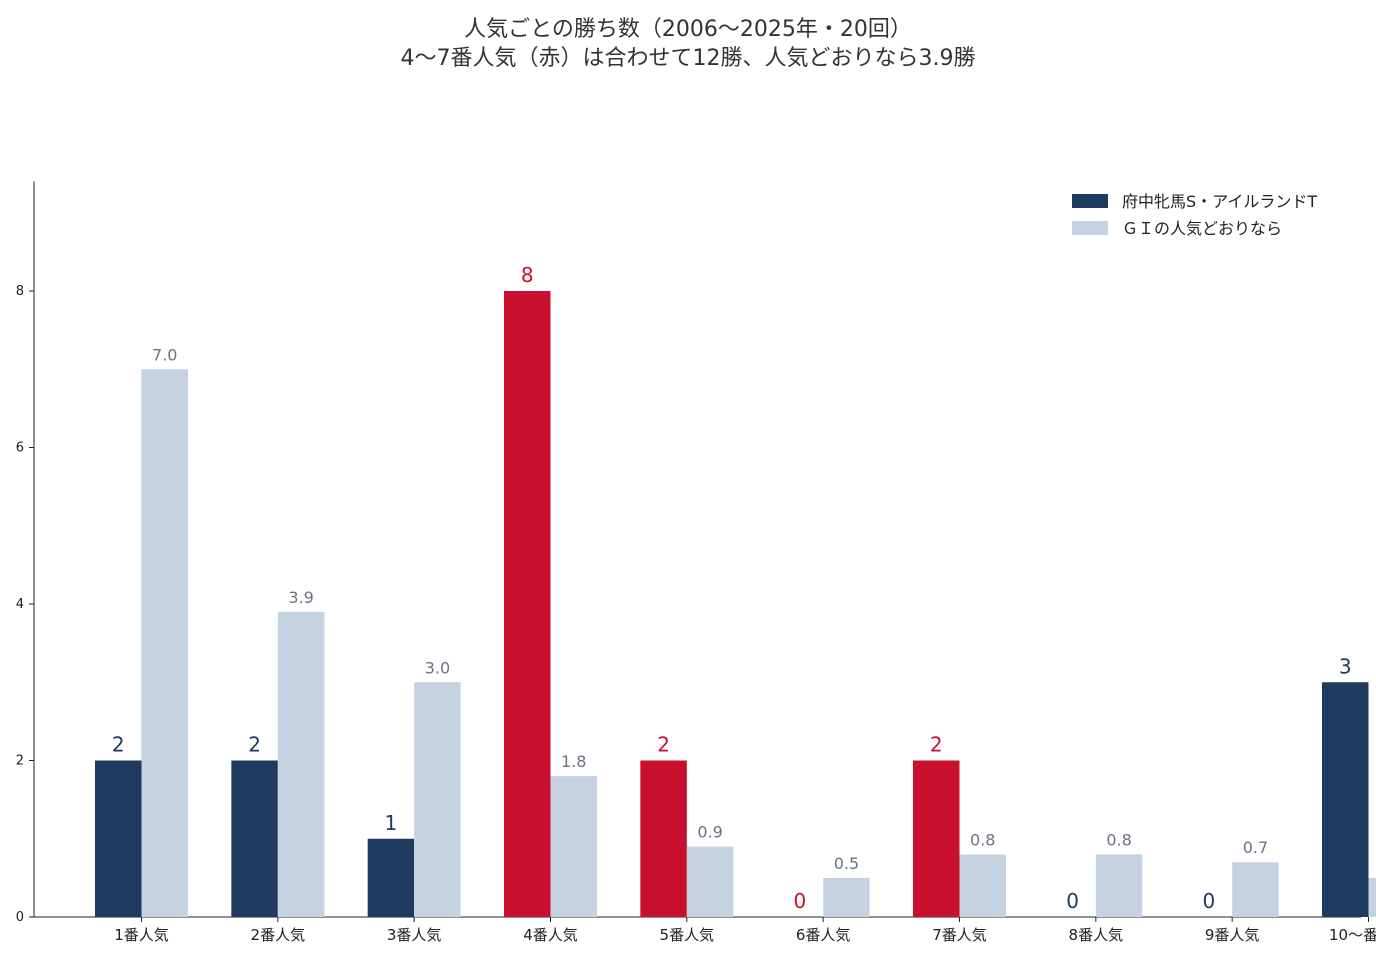 The width and height of the screenshot is (1376, 960). I want to click on data-label-reference: 0.5, so click(846, 863).